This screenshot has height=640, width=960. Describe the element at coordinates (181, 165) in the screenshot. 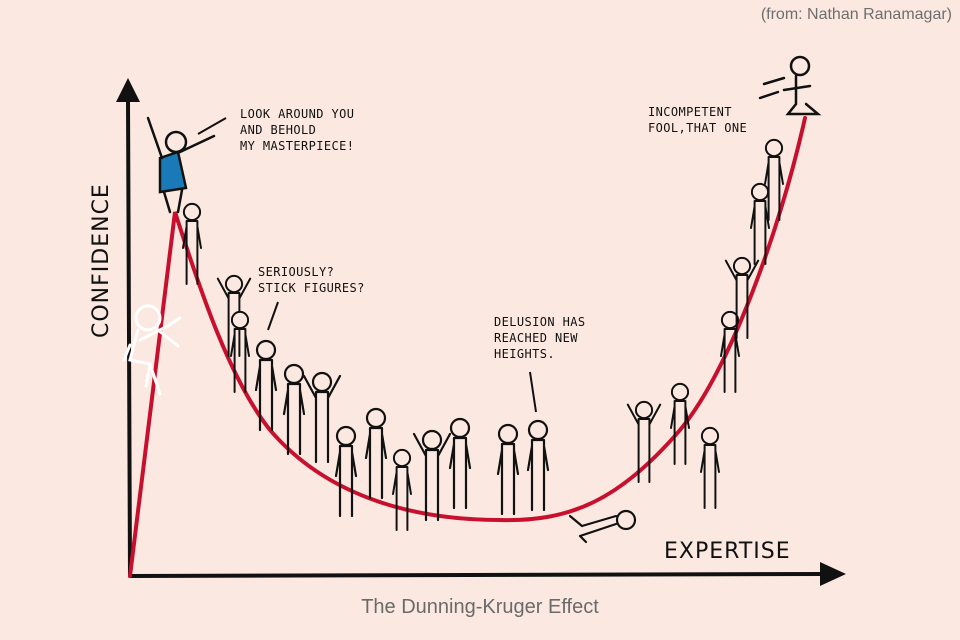

I see `peak-figure` at that location.